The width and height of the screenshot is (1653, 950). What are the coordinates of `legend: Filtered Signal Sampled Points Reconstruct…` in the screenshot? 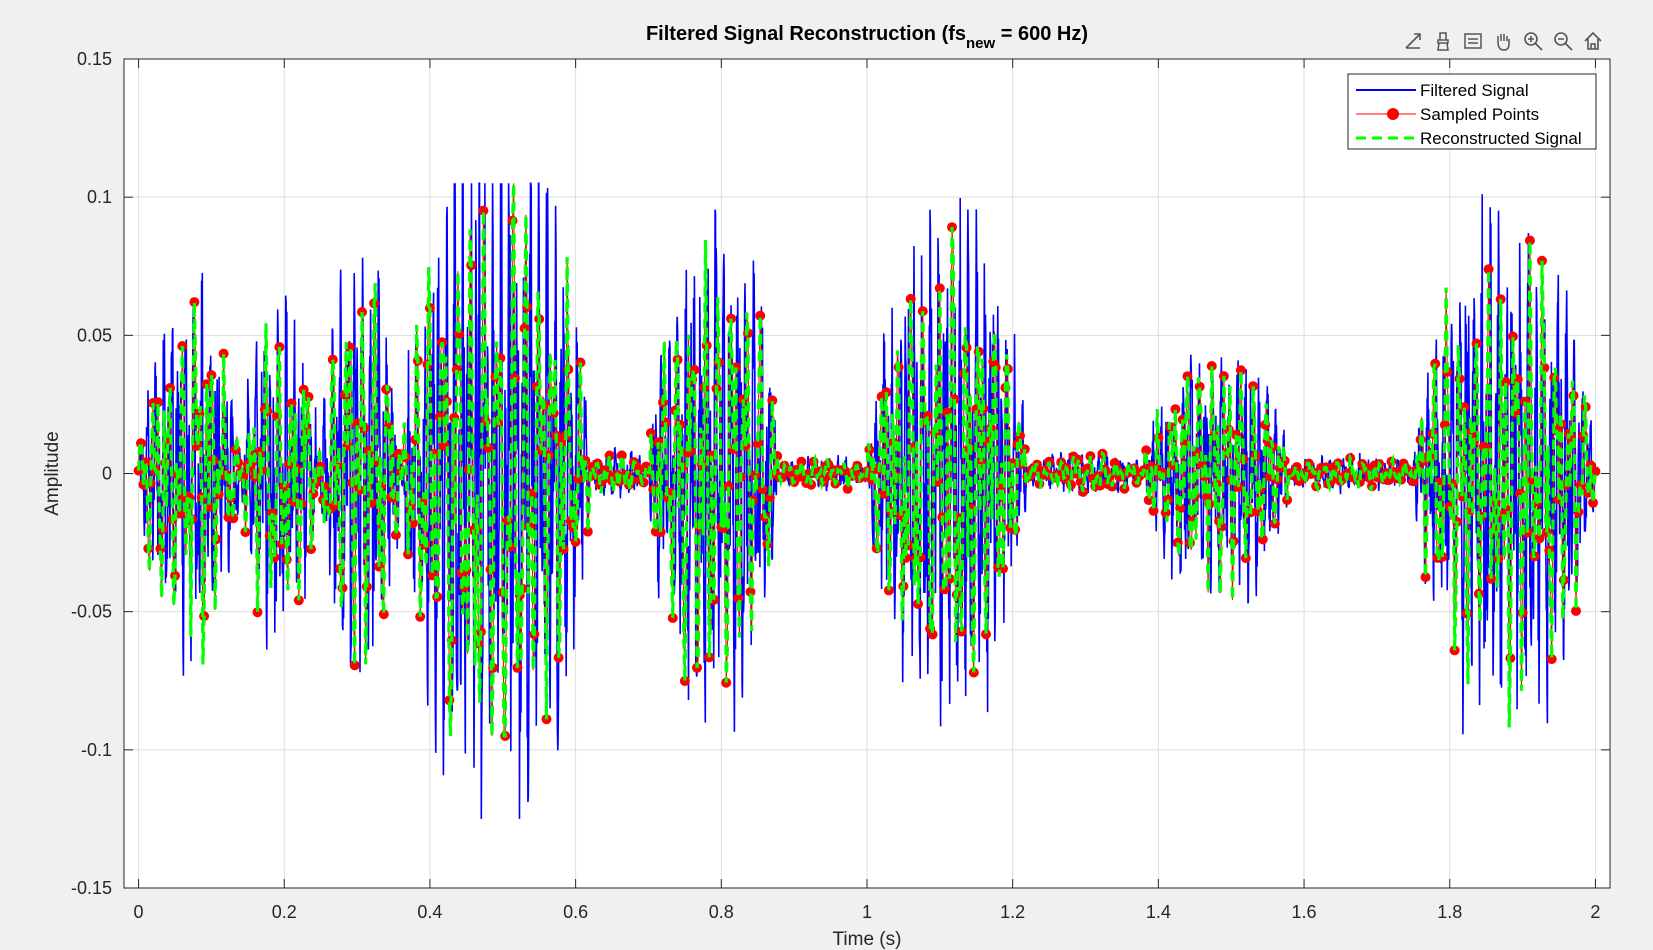 It's located at (1472, 111).